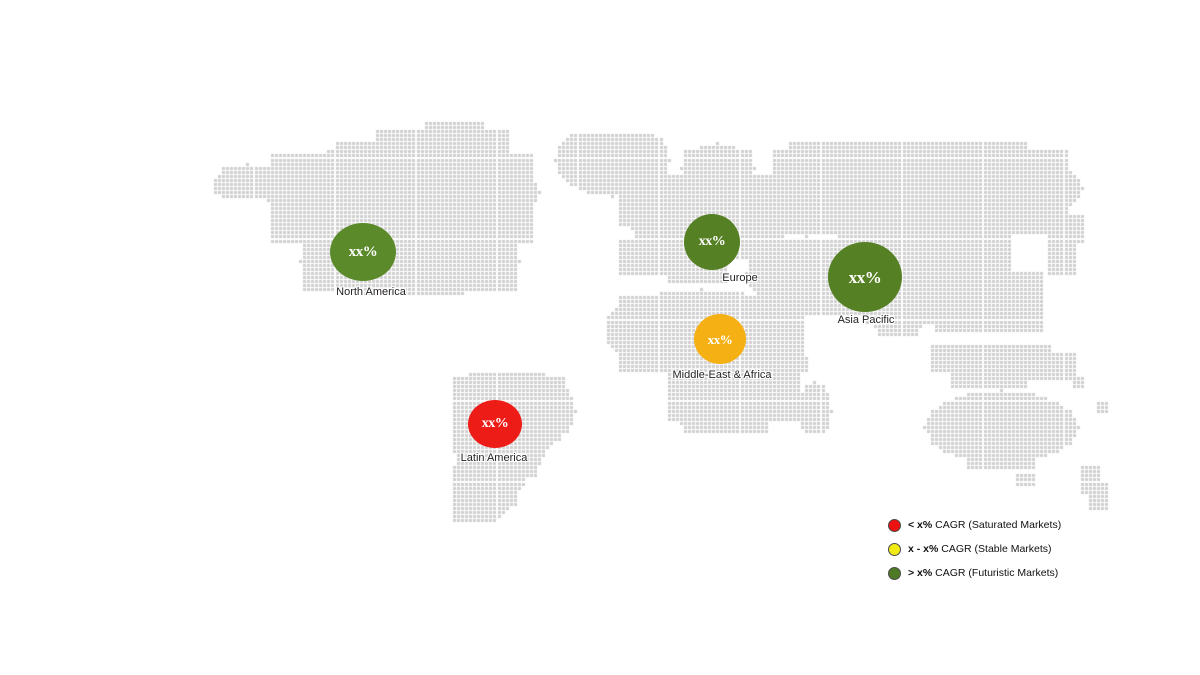 This screenshot has width=1200, height=675. Describe the element at coordinates (371, 292) in the screenshot. I see `region-label-north-america: North America` at that location.